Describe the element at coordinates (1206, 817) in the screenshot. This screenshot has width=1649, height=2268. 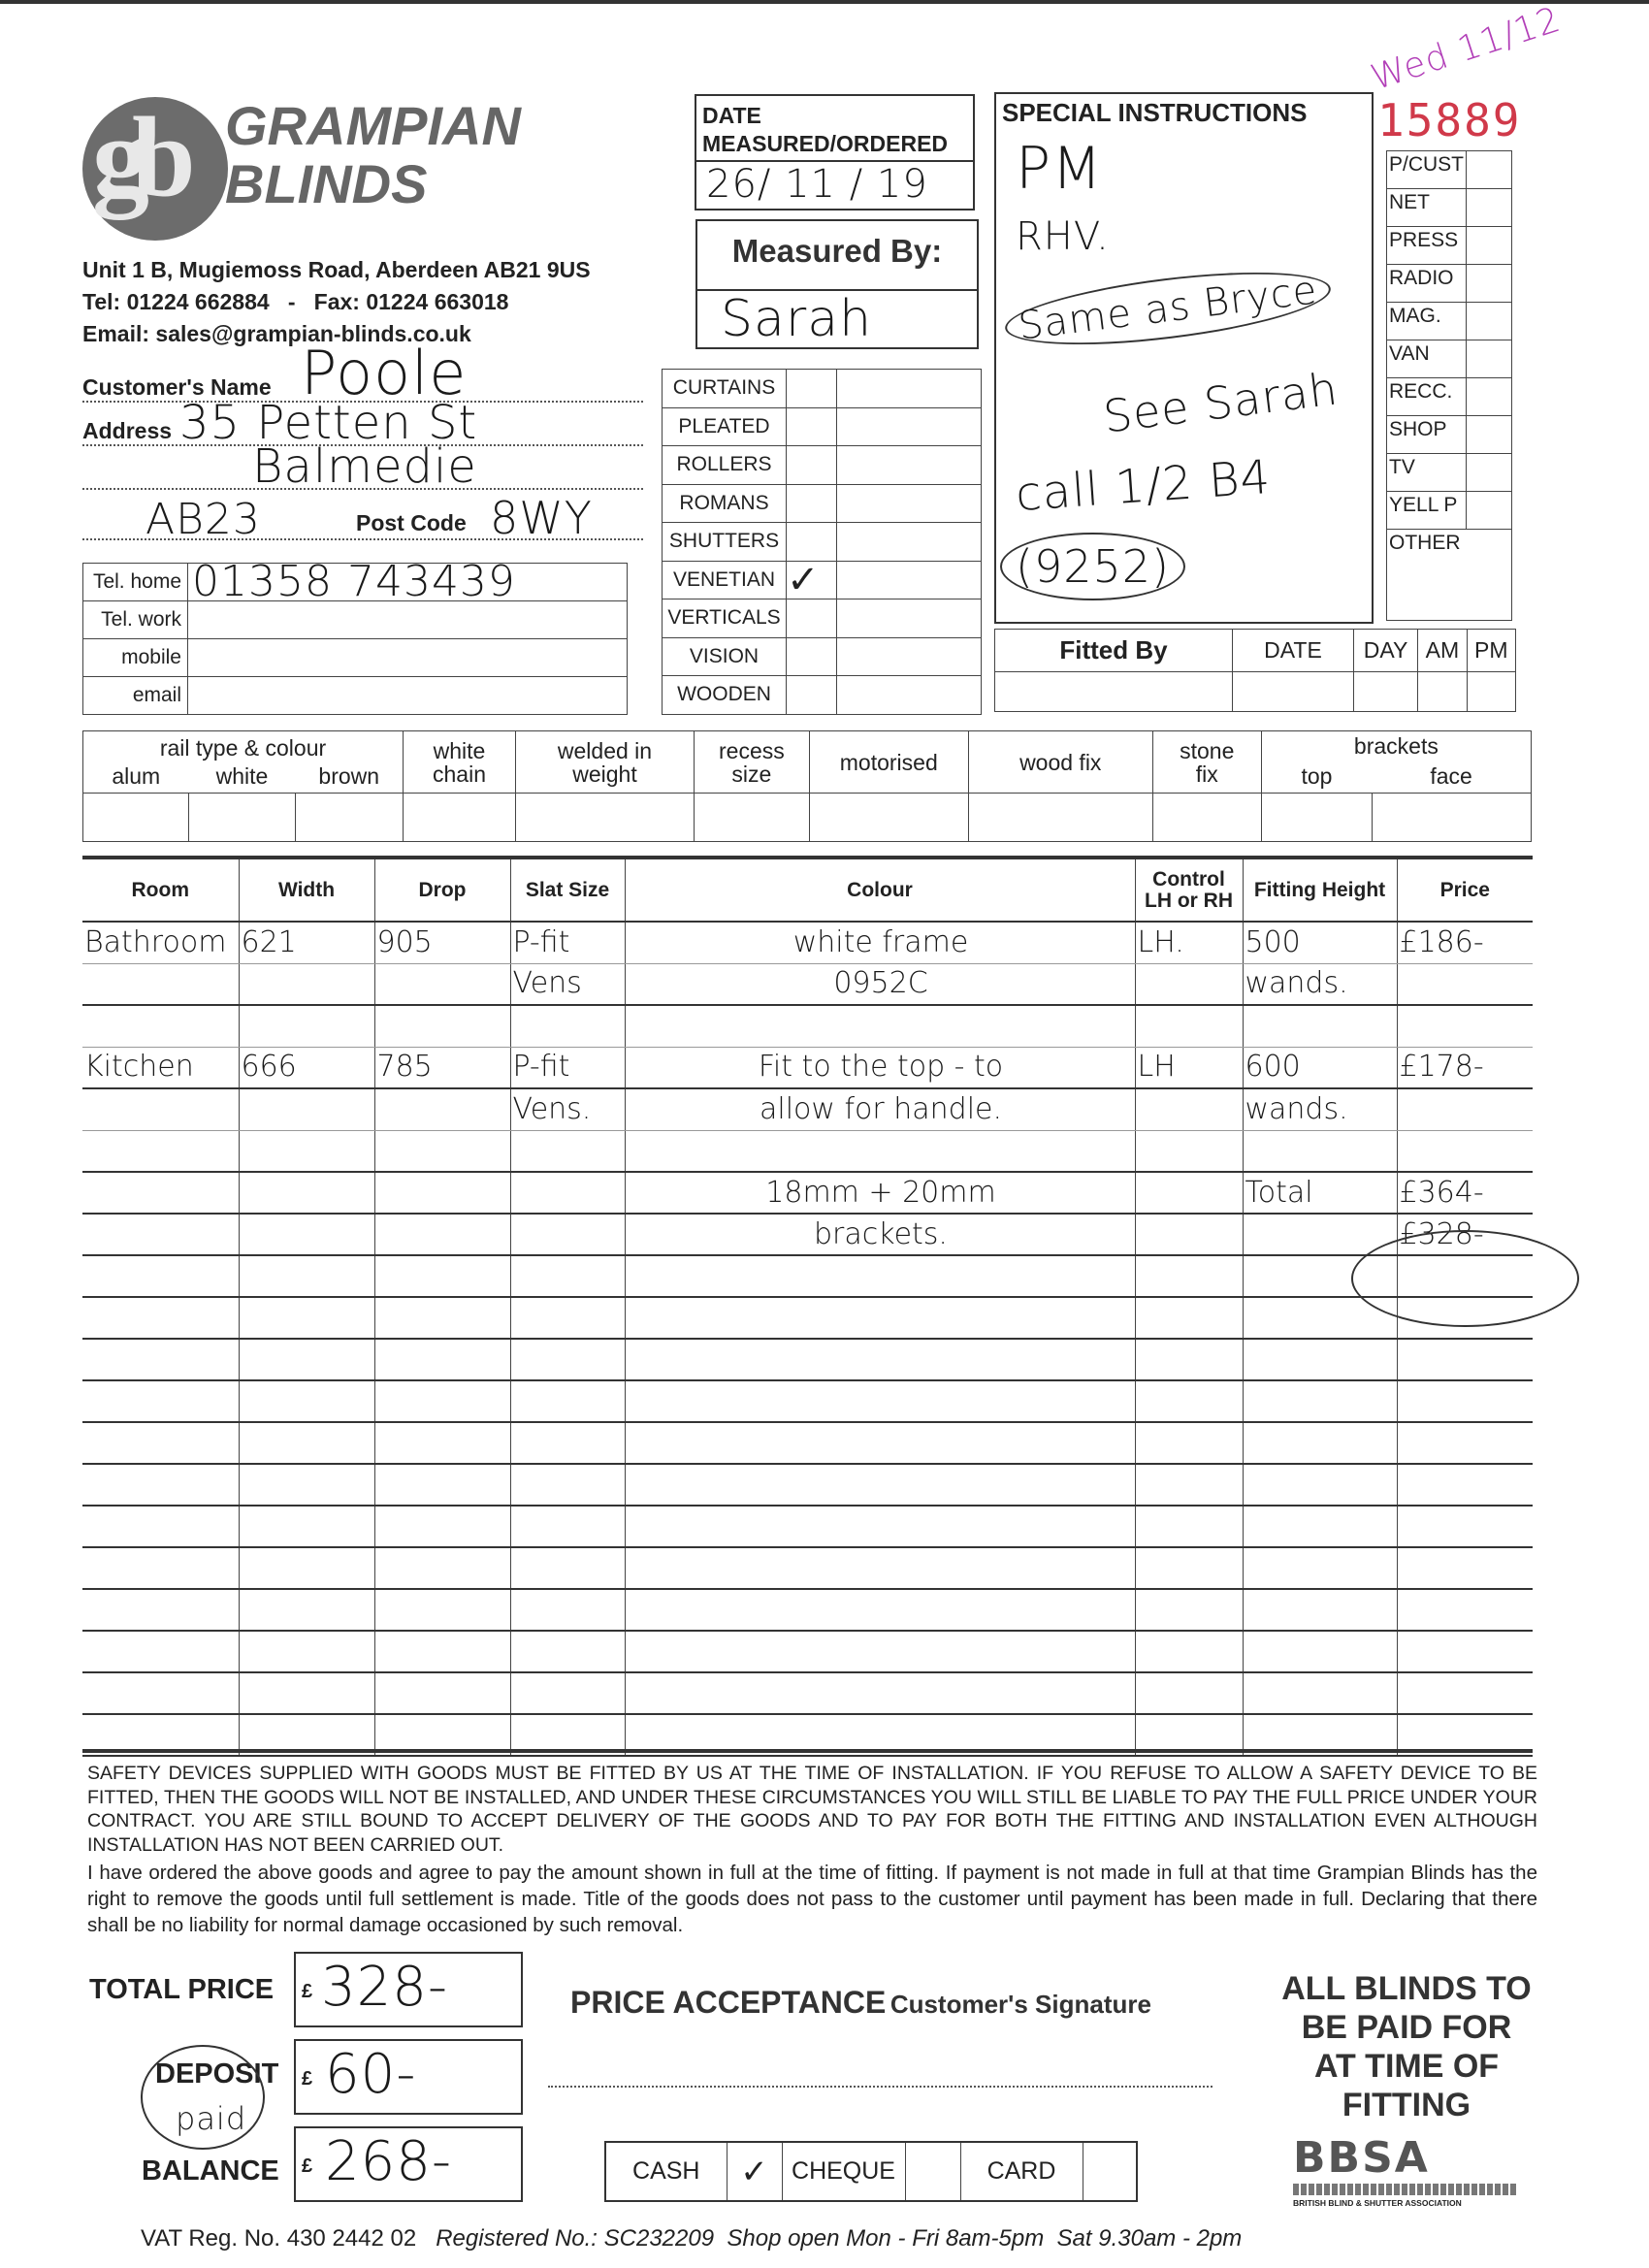
I see `stone-fix-field` at that location.